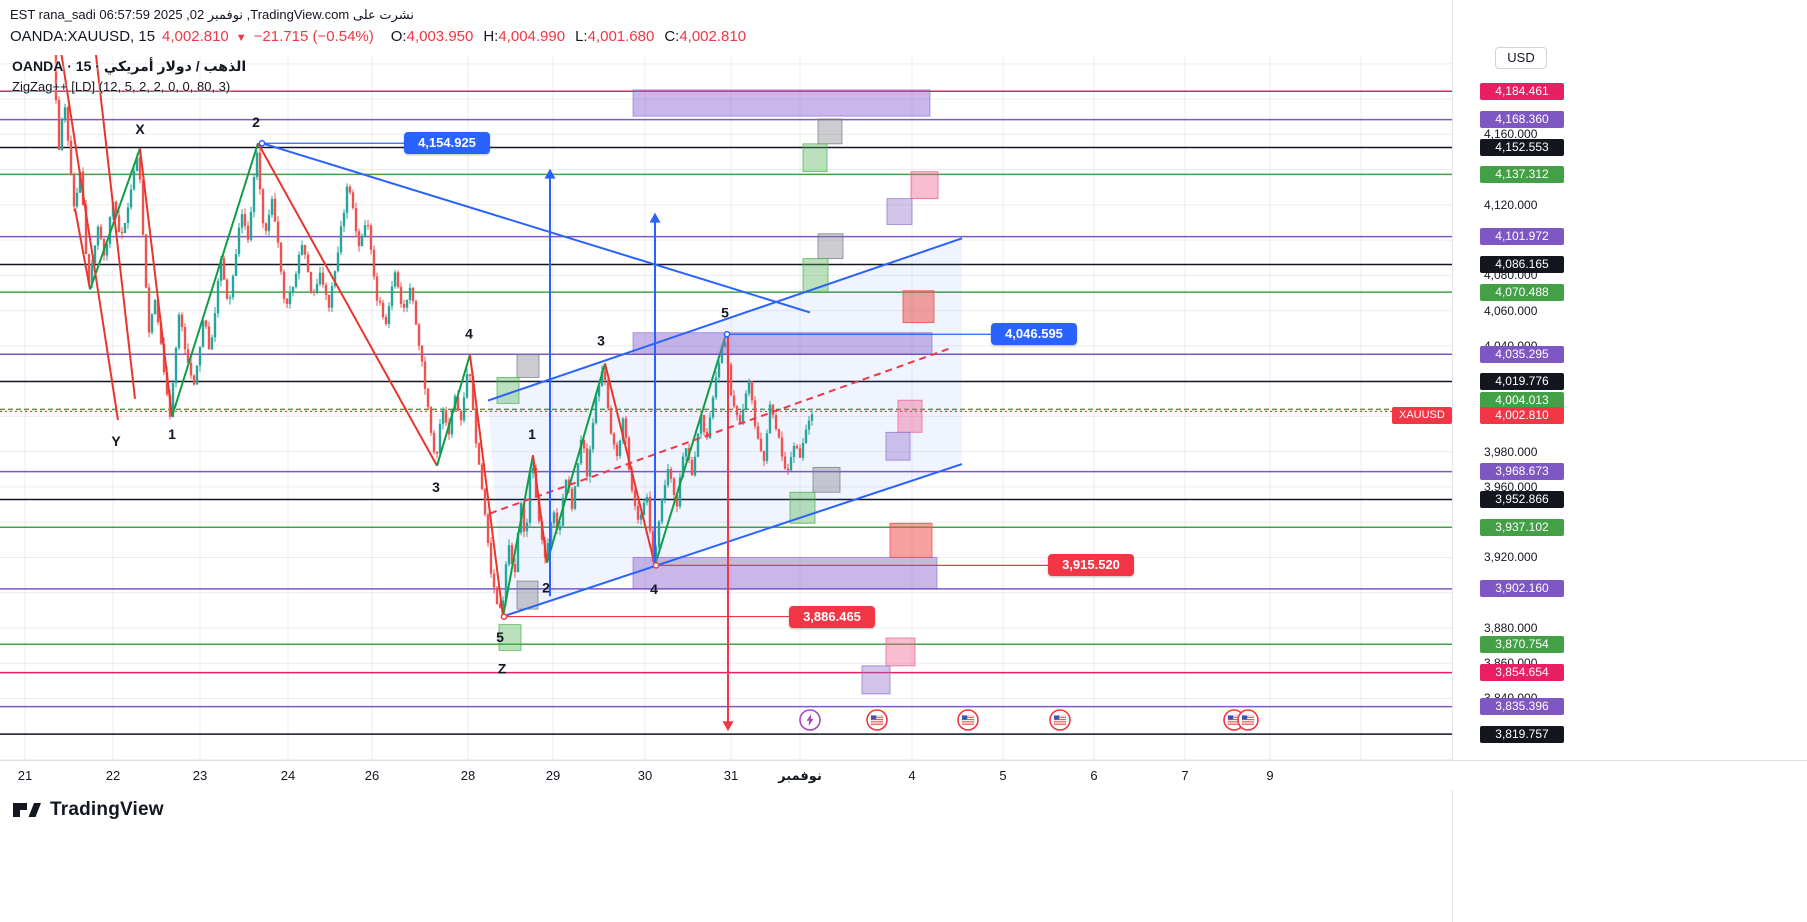  I want to click on direction-arrows, so click(639, 450).